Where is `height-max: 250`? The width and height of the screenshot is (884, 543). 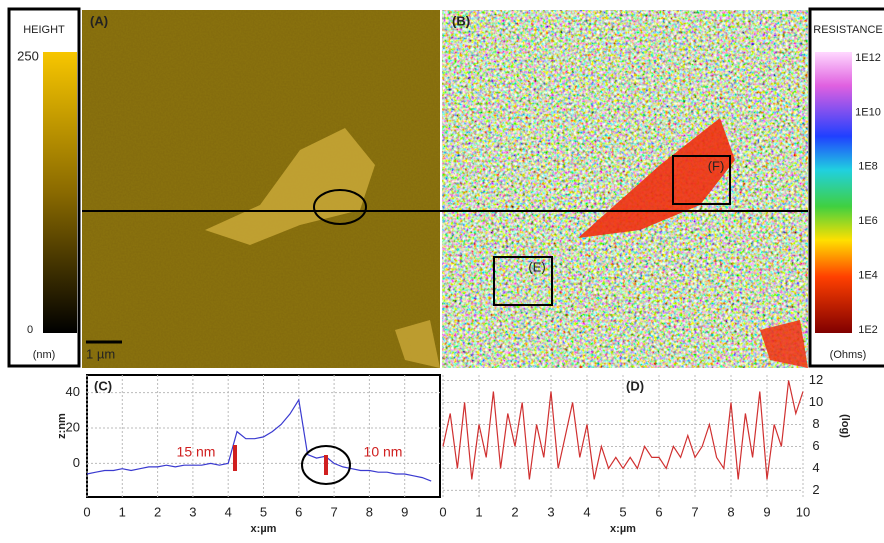
height-max: 250 is located at coordinates (28, 55).